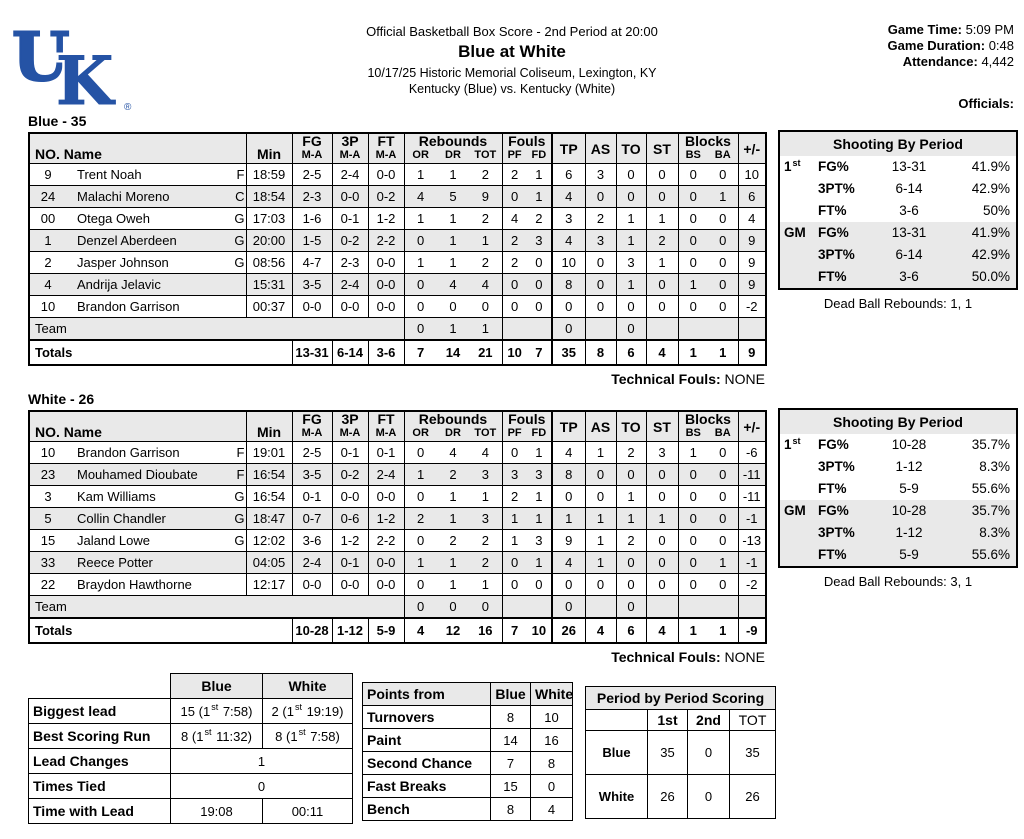 The height and width of the screenshot is (839, 1024). What do you see at coordinates (312, 240) in the screenshot?
I see `stat-cell: 1-5` at bounding box center [312, 240].